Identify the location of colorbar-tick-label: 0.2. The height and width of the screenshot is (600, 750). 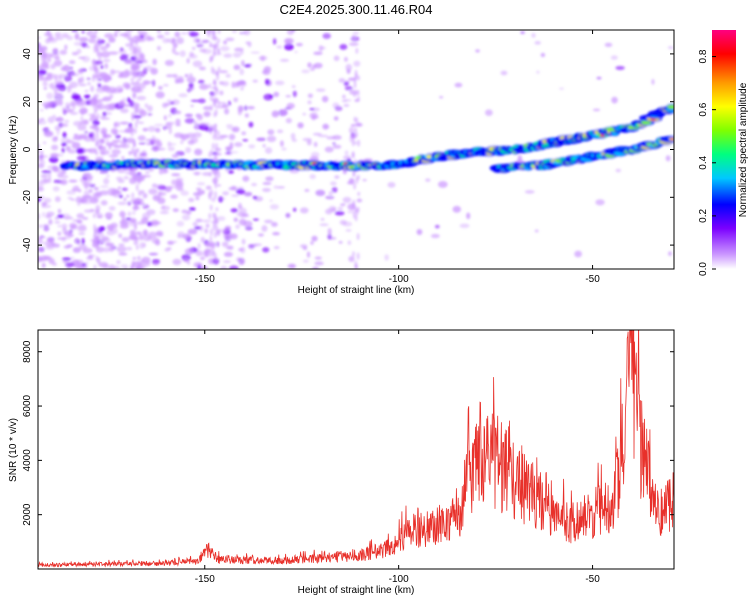
(703, 216).